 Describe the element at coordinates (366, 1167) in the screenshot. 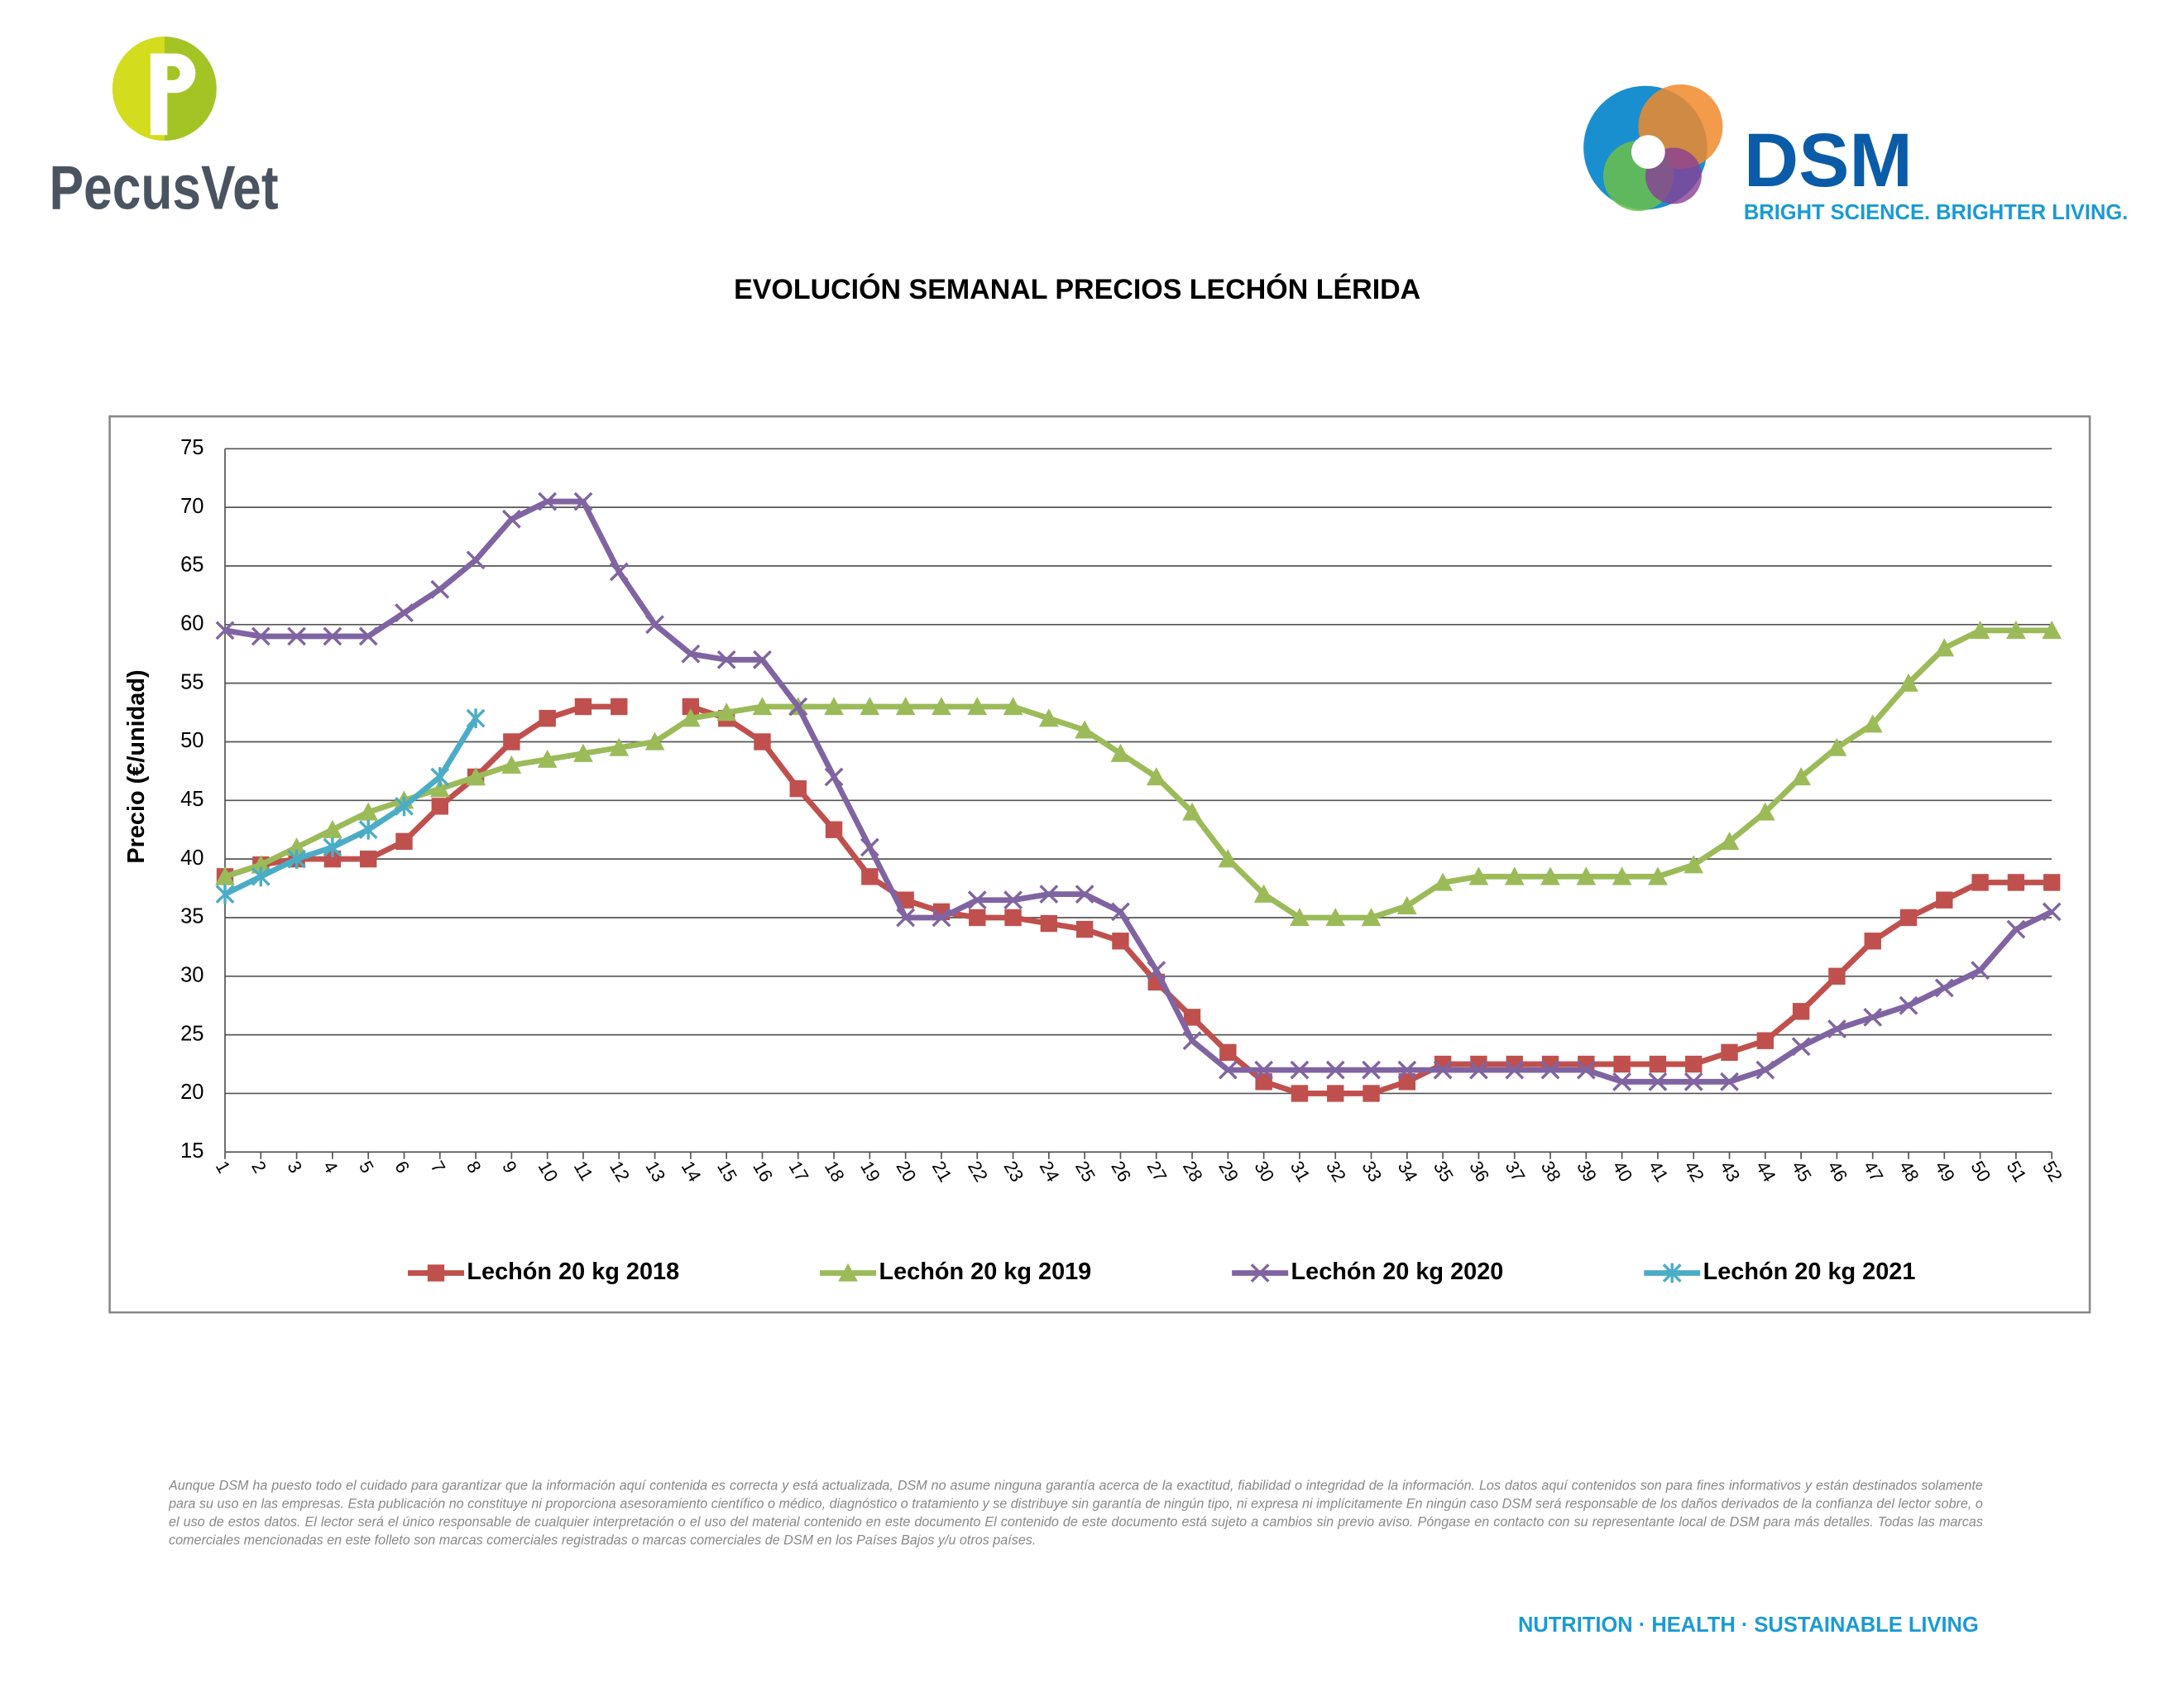

I see `x-tick-label: 5` at that location.